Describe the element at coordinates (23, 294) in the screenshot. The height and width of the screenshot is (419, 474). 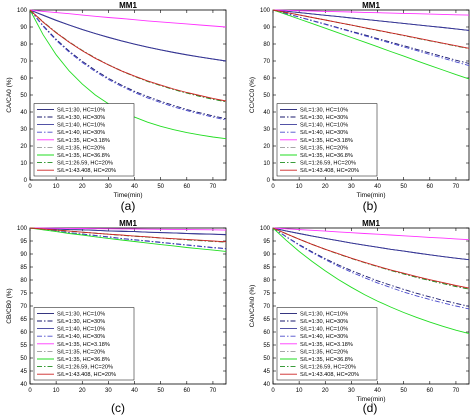
I see `y-tick-label: 75` at that location.